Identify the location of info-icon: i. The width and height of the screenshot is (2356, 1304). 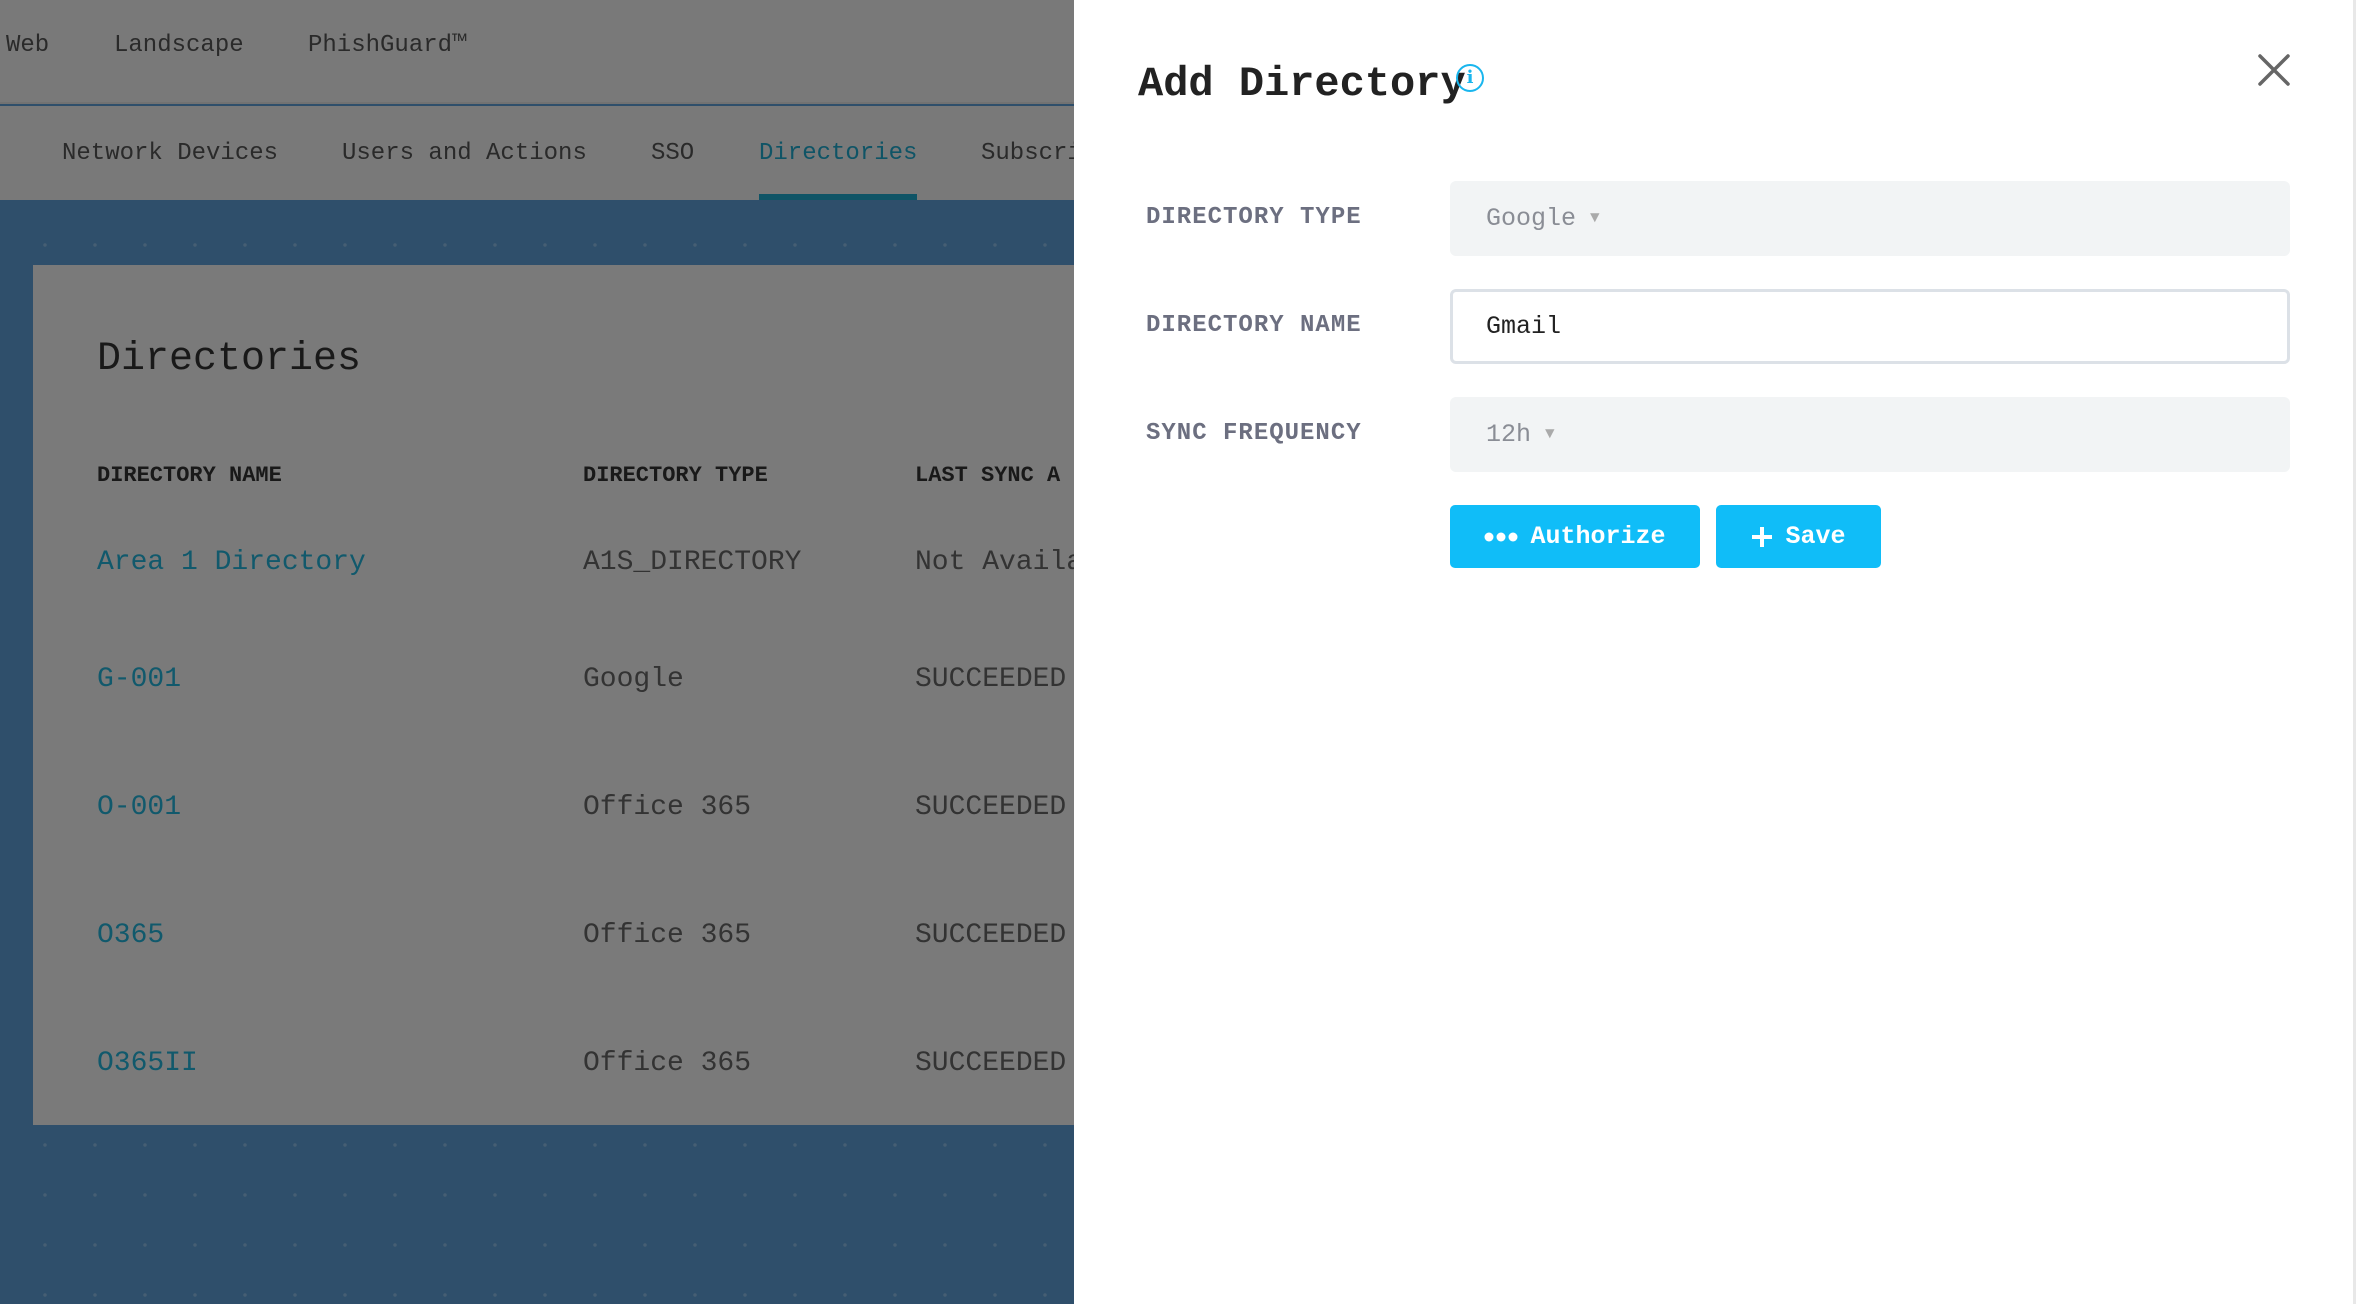
(1470, 78).